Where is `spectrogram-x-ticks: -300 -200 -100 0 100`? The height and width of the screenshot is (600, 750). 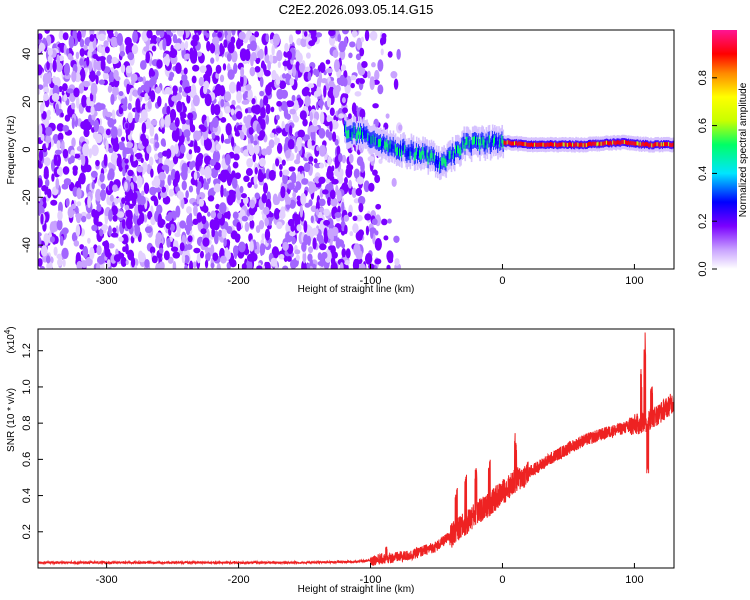
spectrogram-x-ticks: -300 -200 -100 0 100 is located at coordinates (370, 275).